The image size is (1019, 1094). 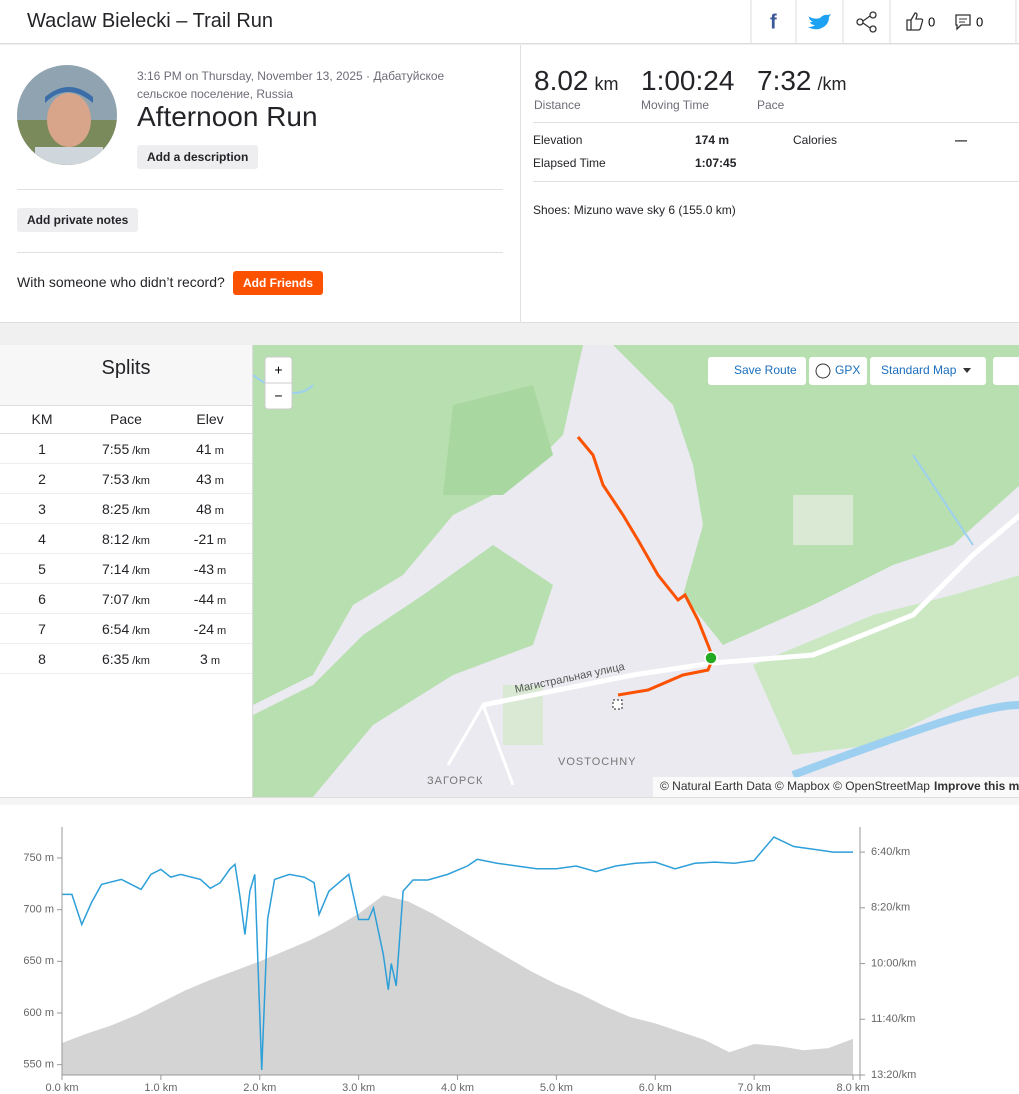 What do you see at coordinates (204, 629) in the screenshot?
I see `elev-value: -24` at bounding box center [204, 629].